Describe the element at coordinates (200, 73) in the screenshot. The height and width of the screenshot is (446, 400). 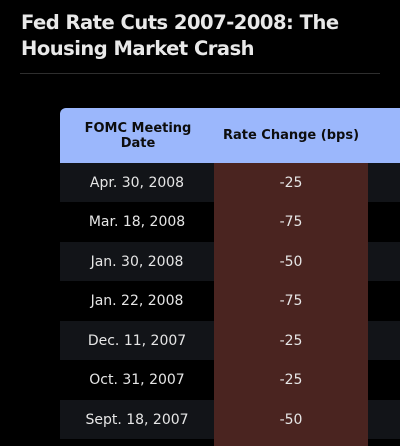
I see `title-divider` at that location.